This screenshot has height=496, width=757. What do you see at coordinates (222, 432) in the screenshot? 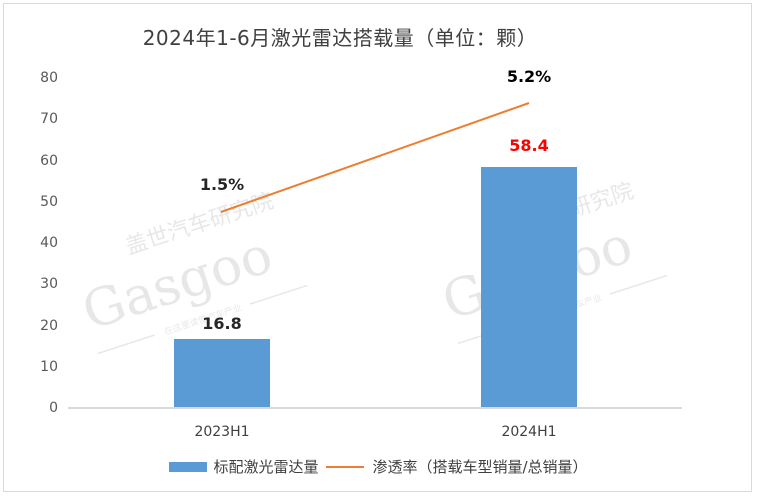
I see `x-label-2023h1: 2023H1` at bounding box center [222, 432].